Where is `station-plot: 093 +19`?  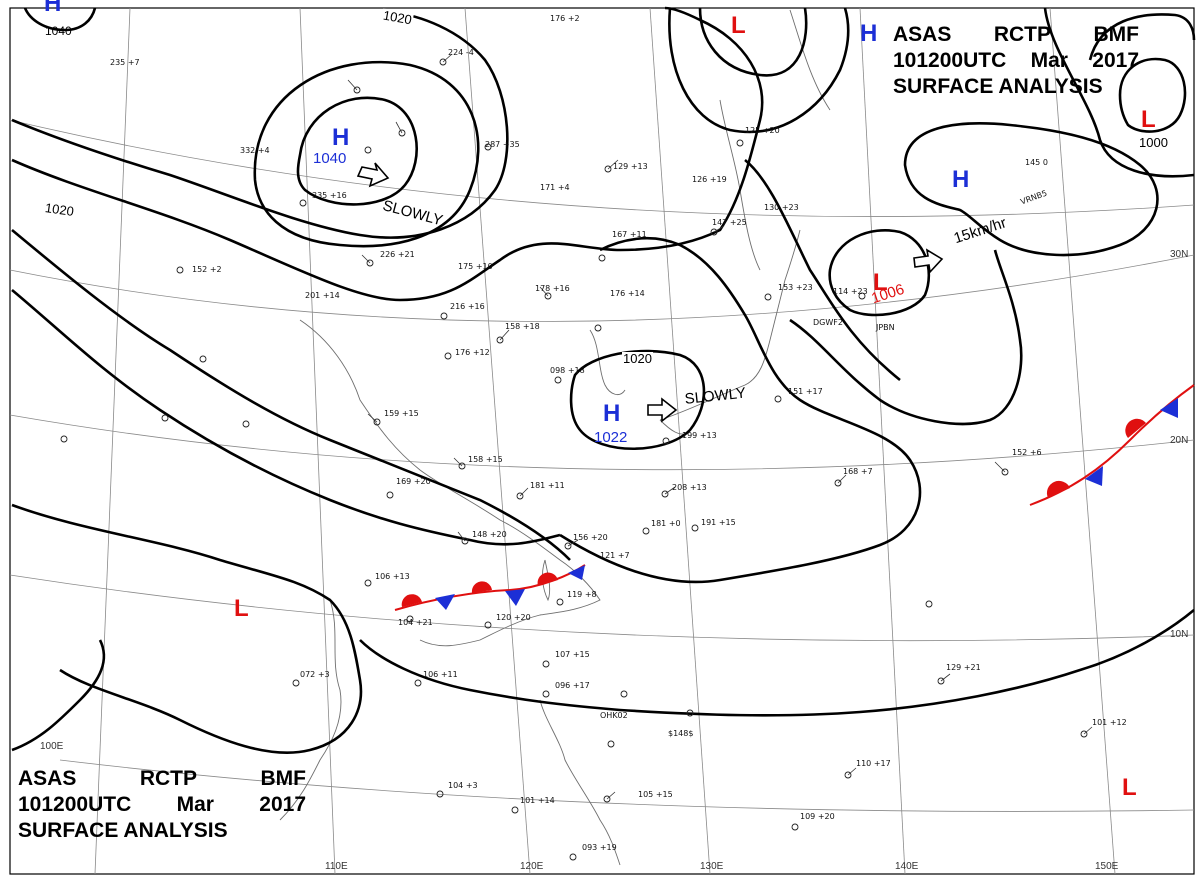
station-plot: 093 +19 is located at coordinates (599, 847).